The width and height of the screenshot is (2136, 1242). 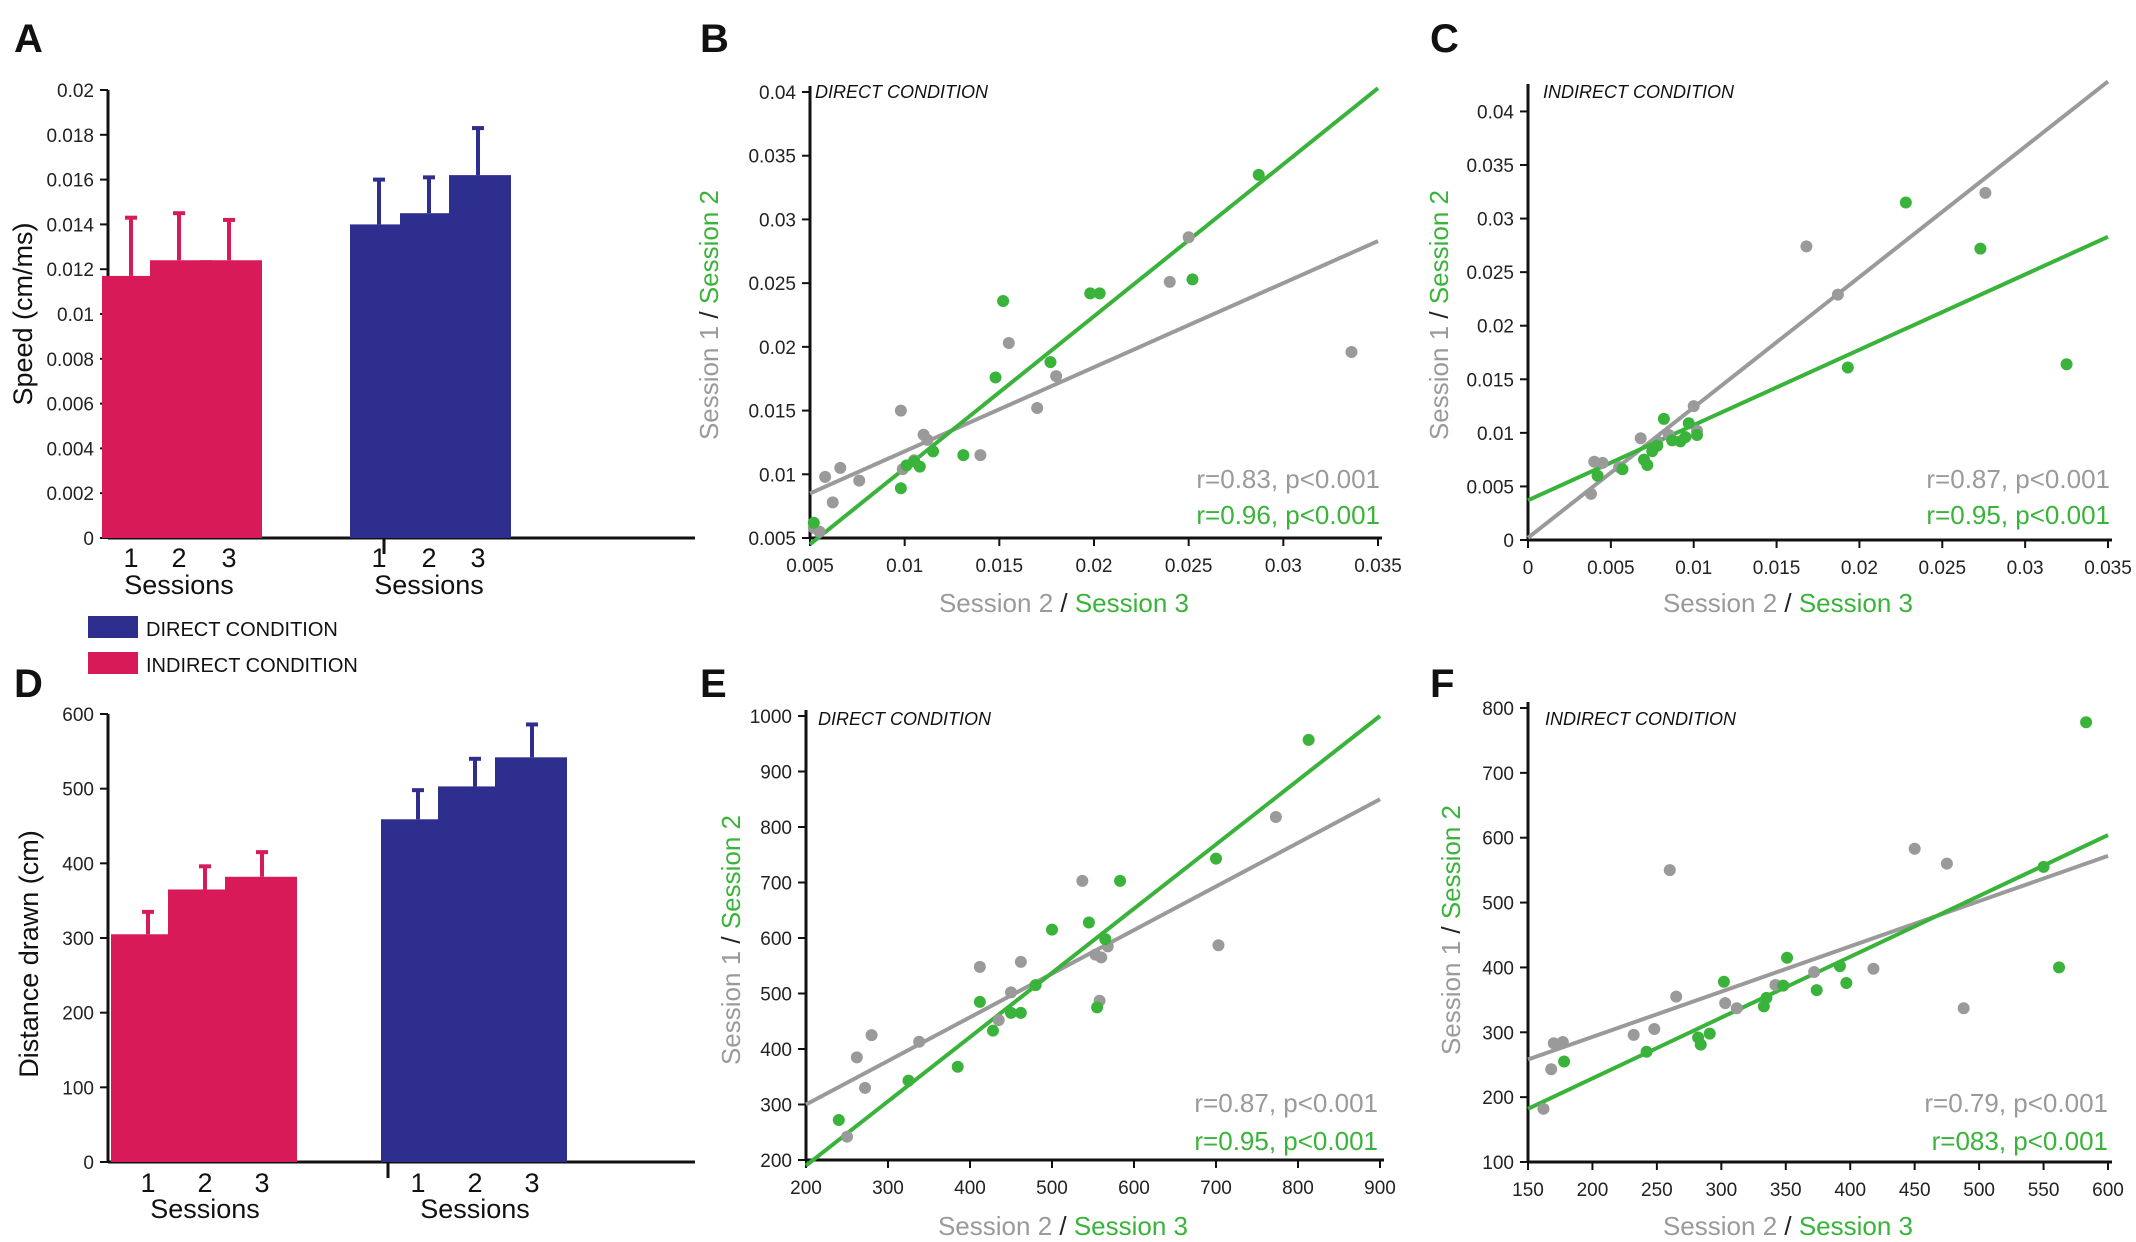 What do you see at coordinates (23, 313) in the screenshot?
I see `y-axis-label: Speed (cm/ms)` at bounding box center [23, 313].